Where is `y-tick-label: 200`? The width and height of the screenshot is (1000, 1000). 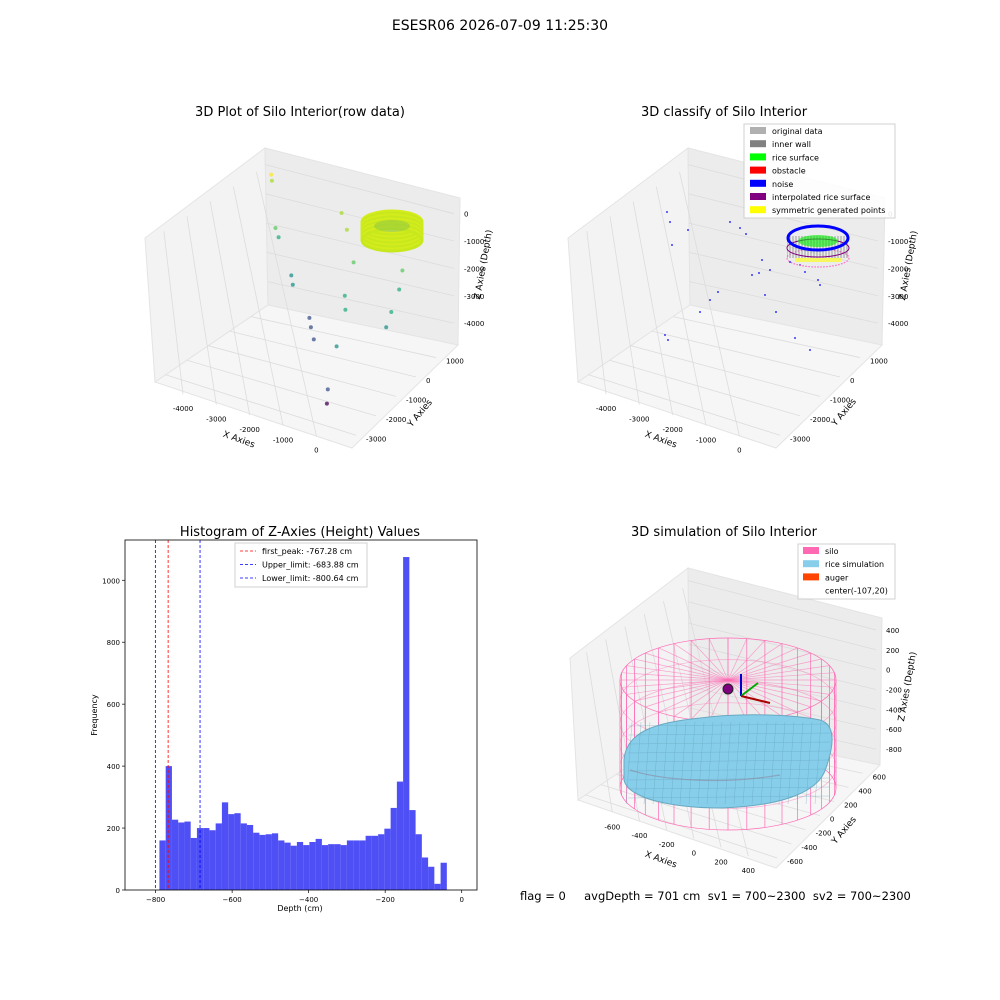 y-tick-label: 200 is located at coordinates (850, 806).